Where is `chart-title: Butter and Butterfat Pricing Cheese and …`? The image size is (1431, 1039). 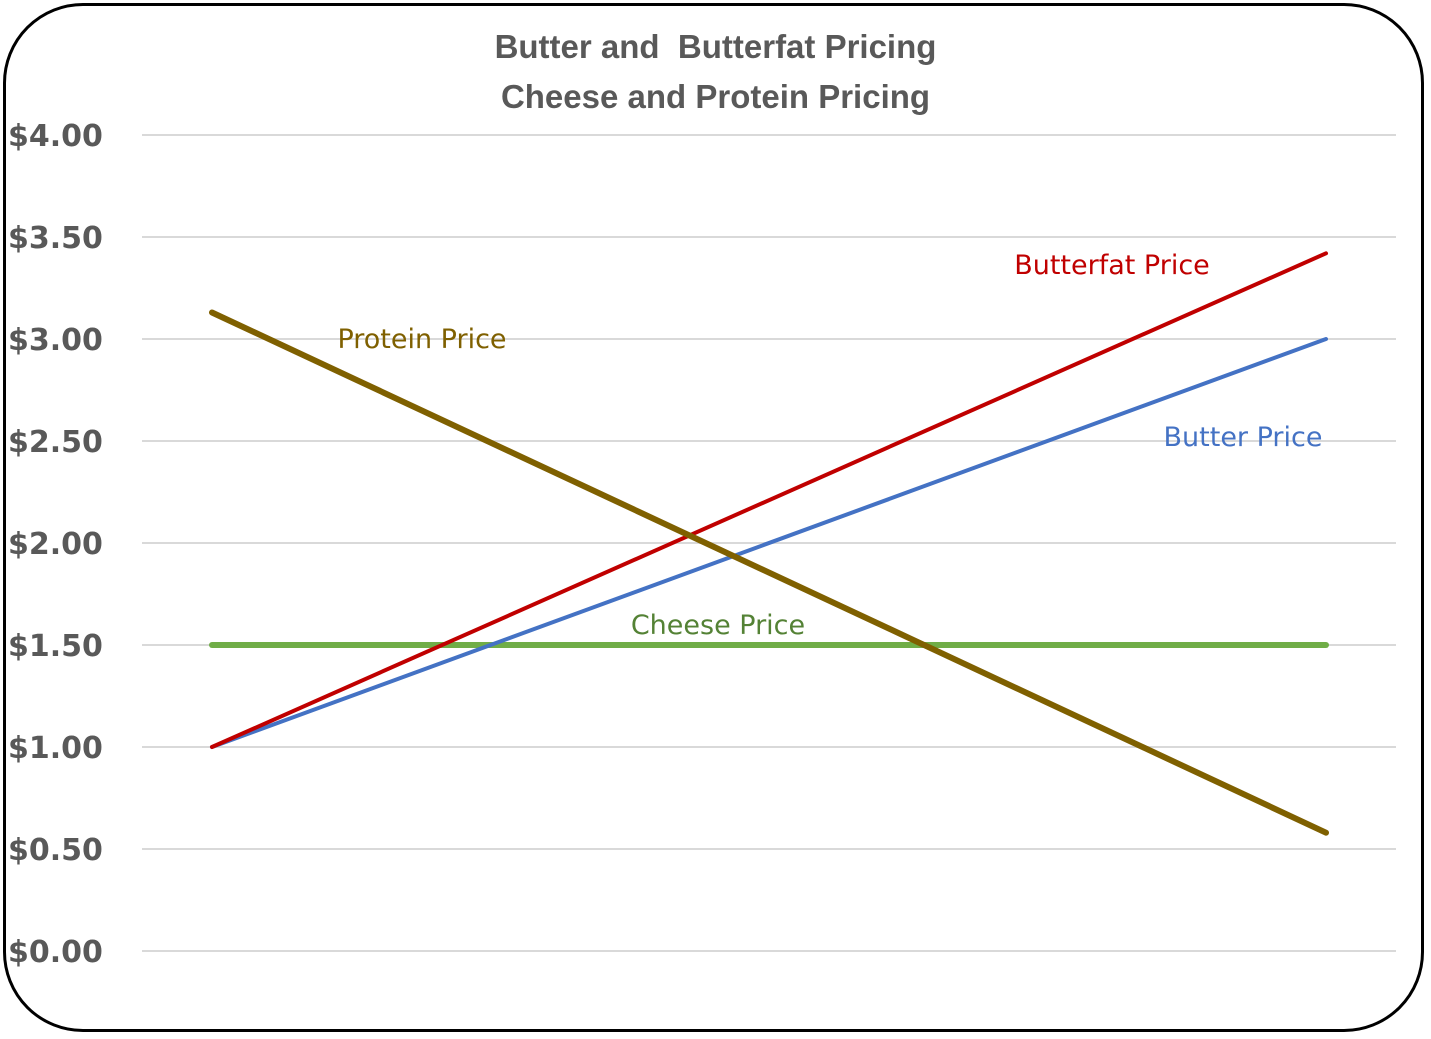
chart-title: Butter and Butterfat Pricing Cheese and … is located at coordinates (715, 72).